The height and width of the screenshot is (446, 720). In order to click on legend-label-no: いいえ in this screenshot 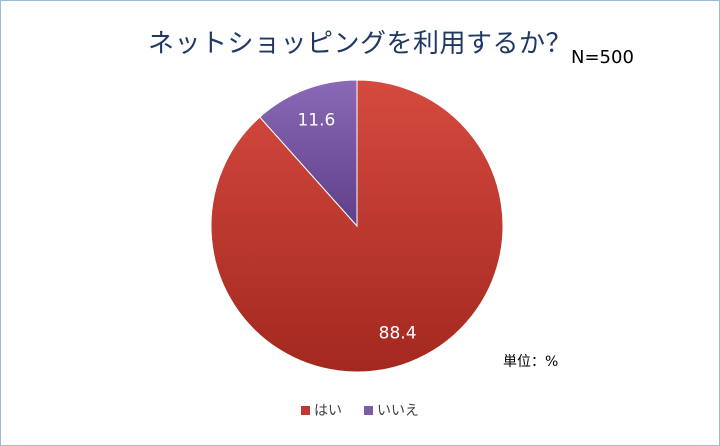, I will do `click(398, 411)`.